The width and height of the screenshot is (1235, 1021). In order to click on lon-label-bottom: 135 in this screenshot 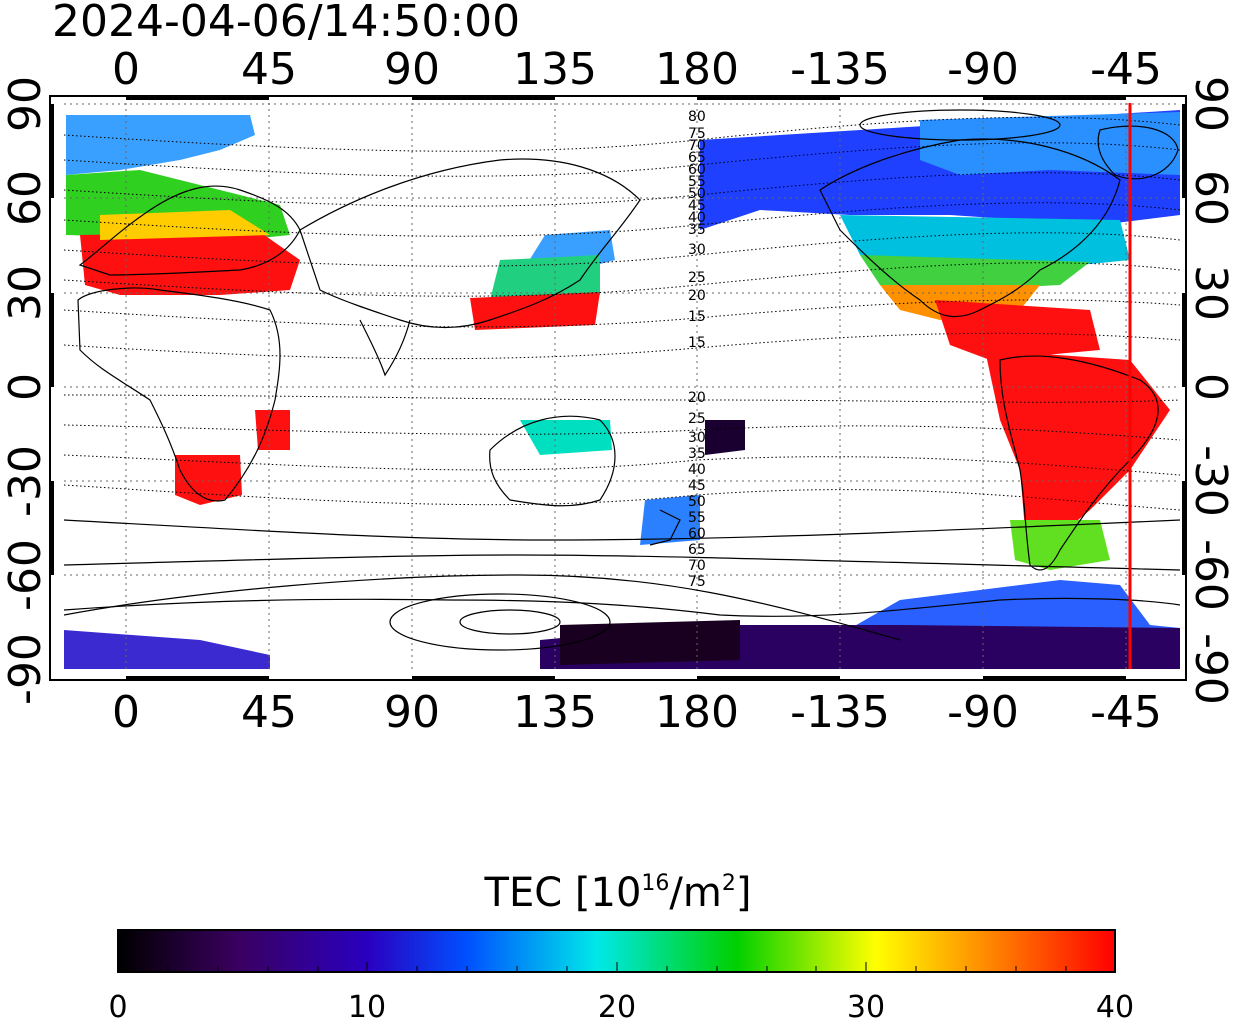, I will do `click(555, 712)`.